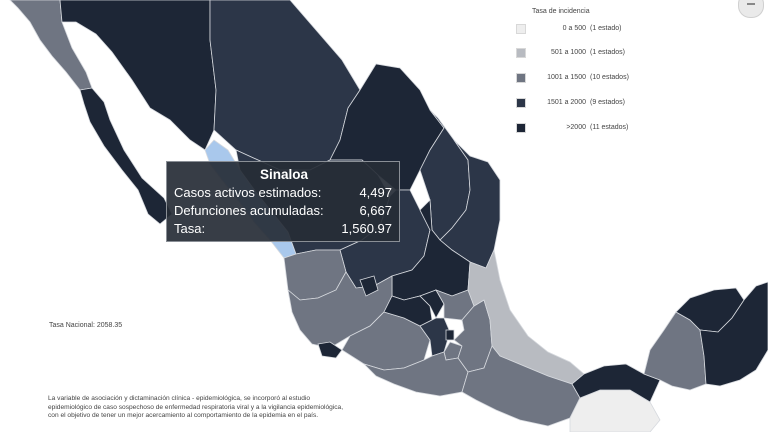 Image resolution: width=768 pixels, height=432 pixels. Describe the element at coordinates (751, 9) in the screenshot. I see `menu-button` at that location.